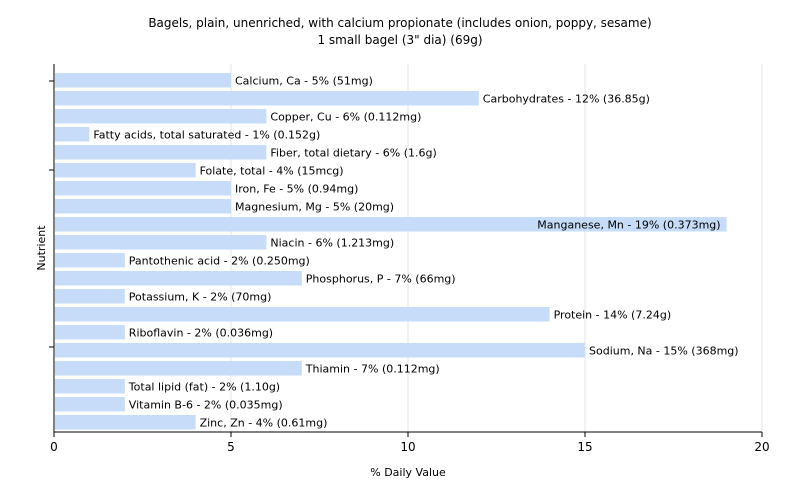 Image resolution: width=800 pixels, height=500 pixels. Describe the element at coordinates (408, 472) in the screenshot. I see `x-axis-label: % Daily Value` at that location.